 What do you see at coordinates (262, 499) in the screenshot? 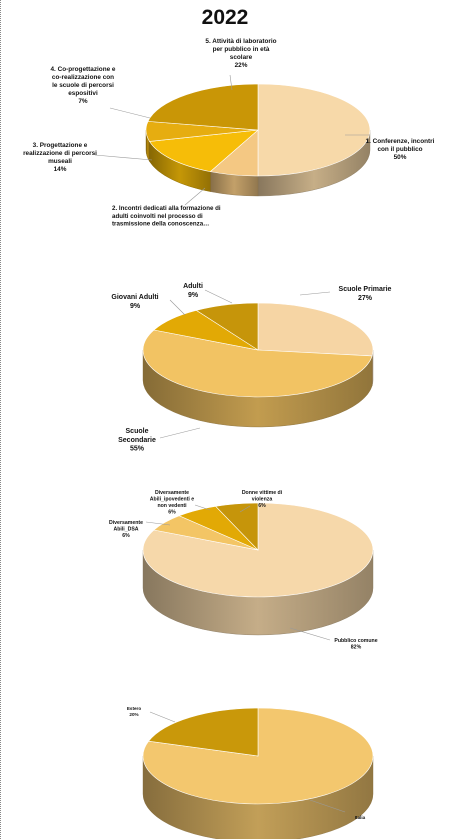
I see `slice-label: Donne vittime di violenza 6%` at bounding box center [262, 499].